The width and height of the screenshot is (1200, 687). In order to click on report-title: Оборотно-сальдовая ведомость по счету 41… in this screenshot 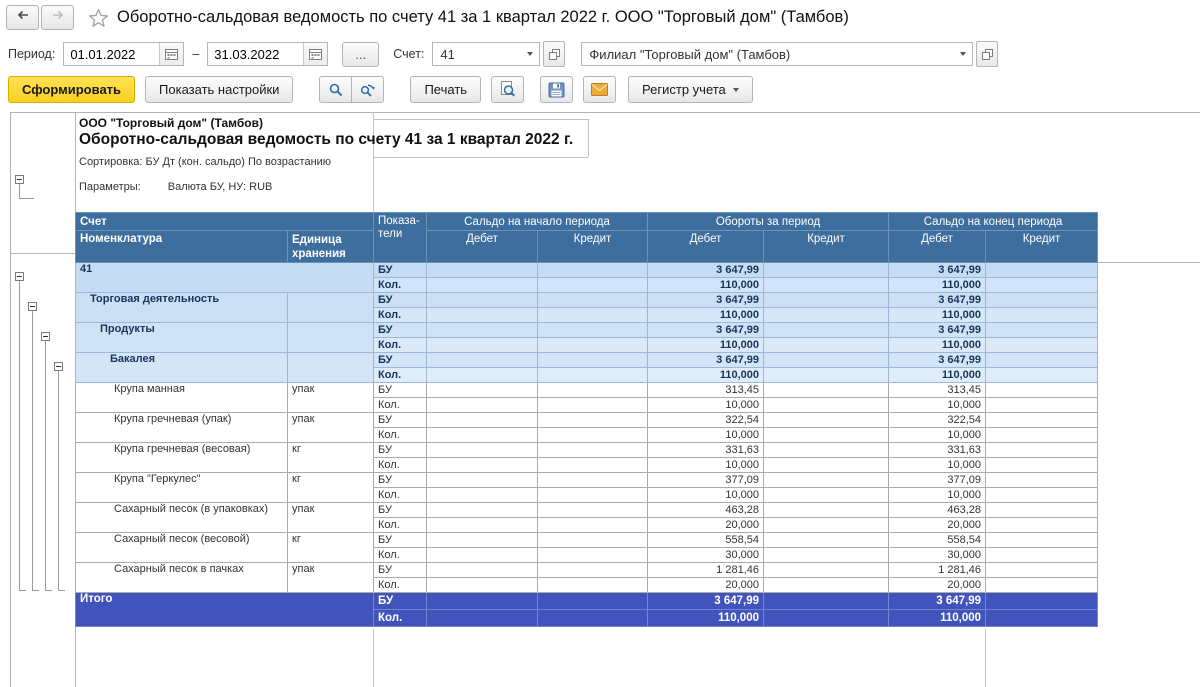, I will do `click(326, 139)`.